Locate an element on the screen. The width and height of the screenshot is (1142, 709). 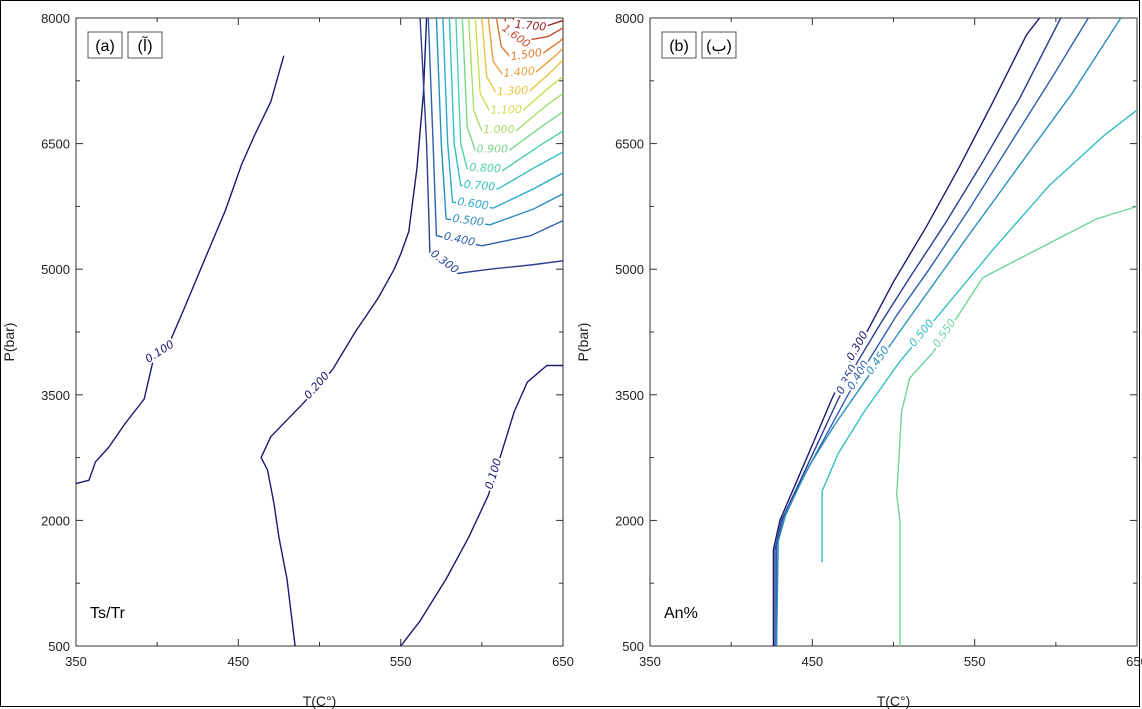
contour-label-group: 0.900 is located at coordinates (492, 148).